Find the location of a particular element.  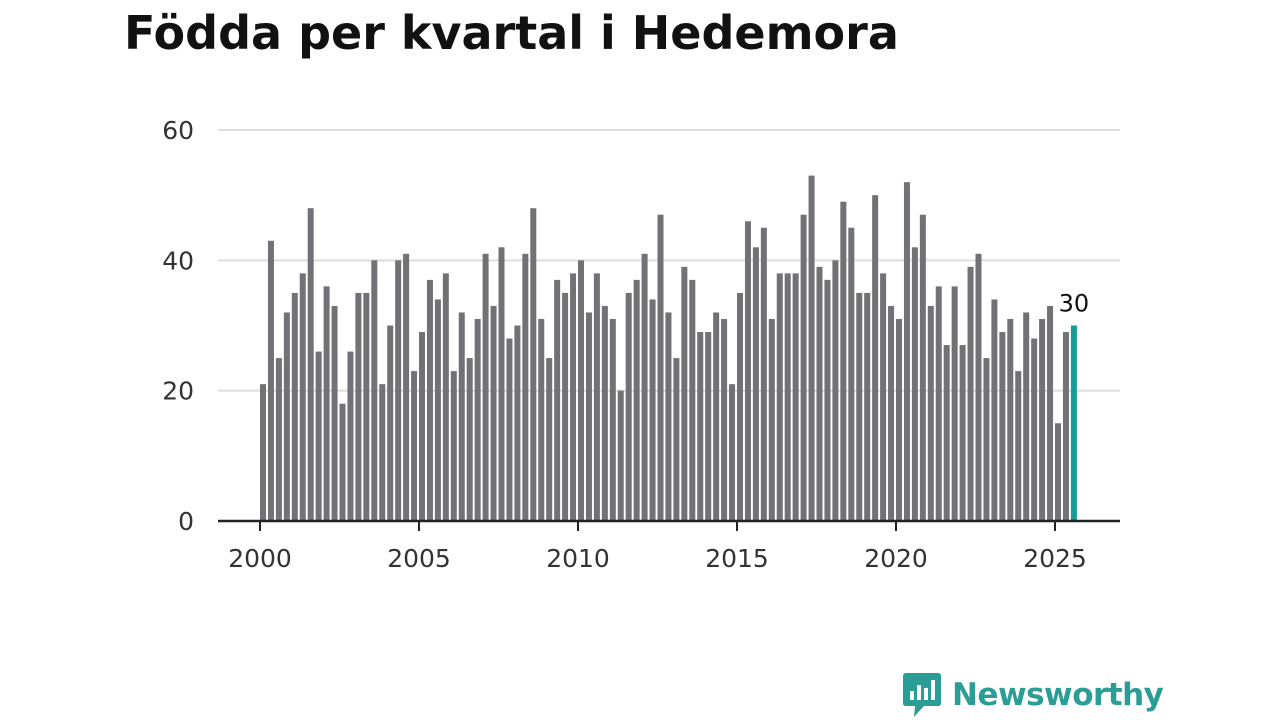

x-tick-label: 2015 is located at coordinates (737, 558).